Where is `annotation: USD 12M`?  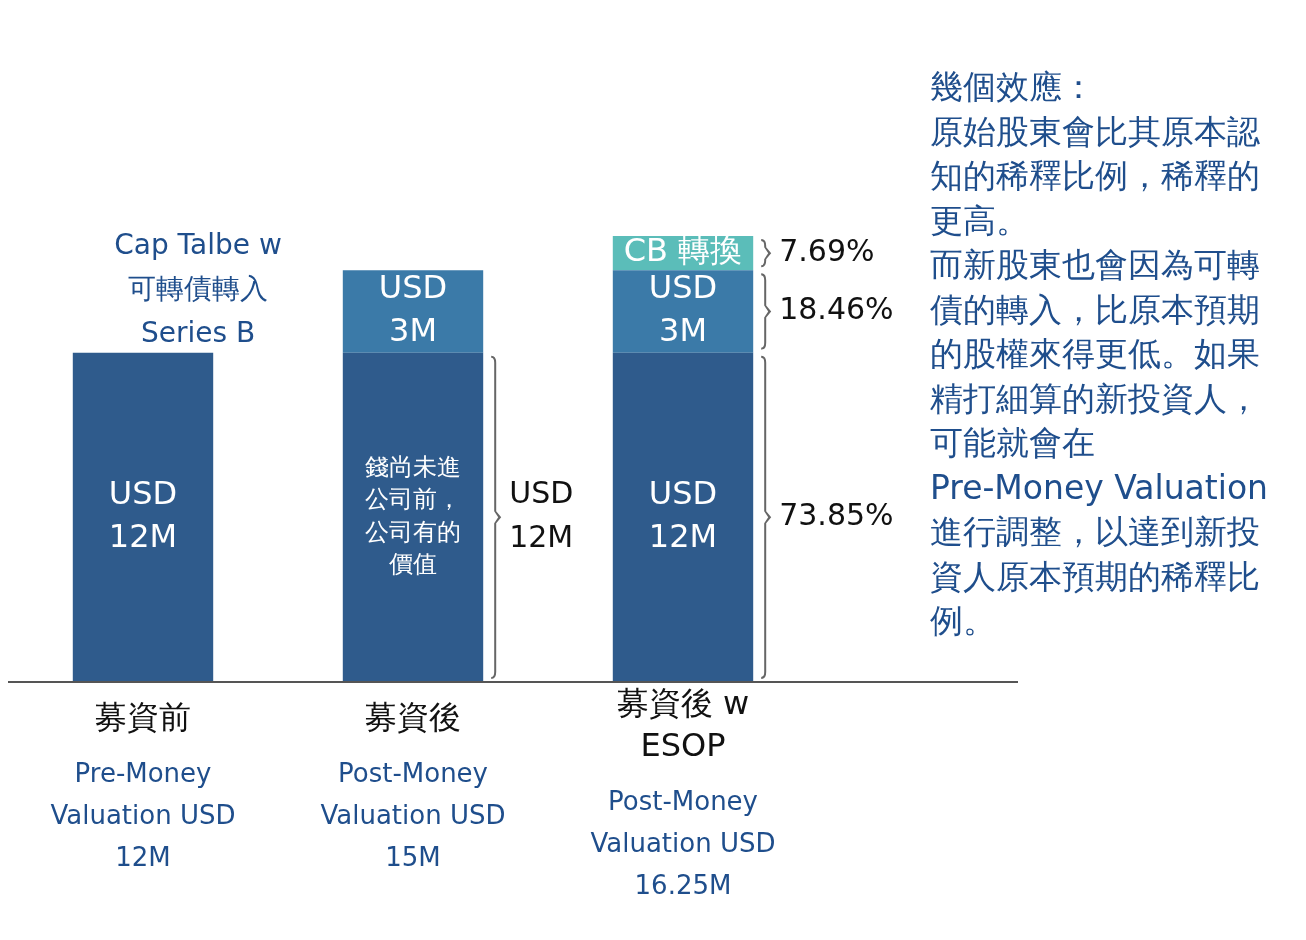
annotation: USD 12M is located at coordinates (541, 515).